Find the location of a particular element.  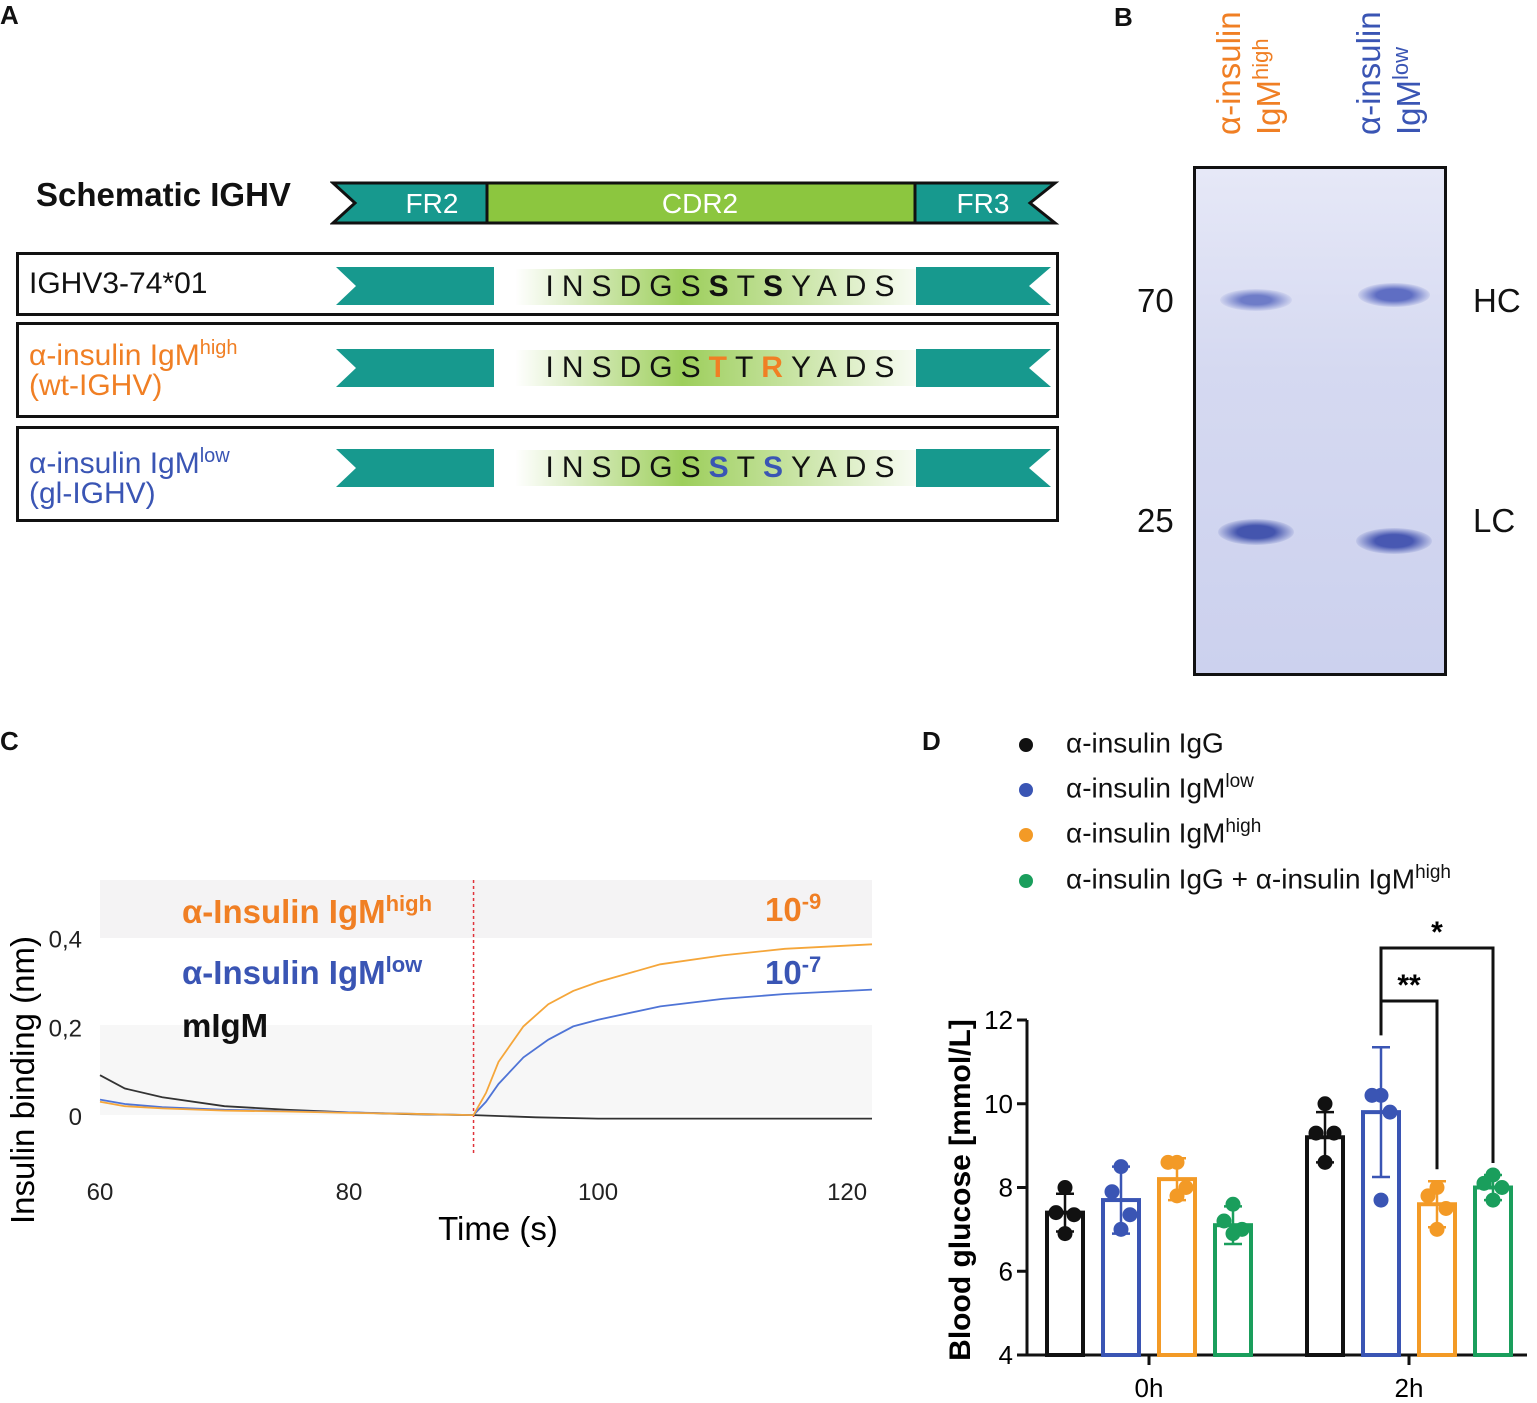

cdr2-sequence: INSDGSTTRYADS is located at coordinates (724, 368).